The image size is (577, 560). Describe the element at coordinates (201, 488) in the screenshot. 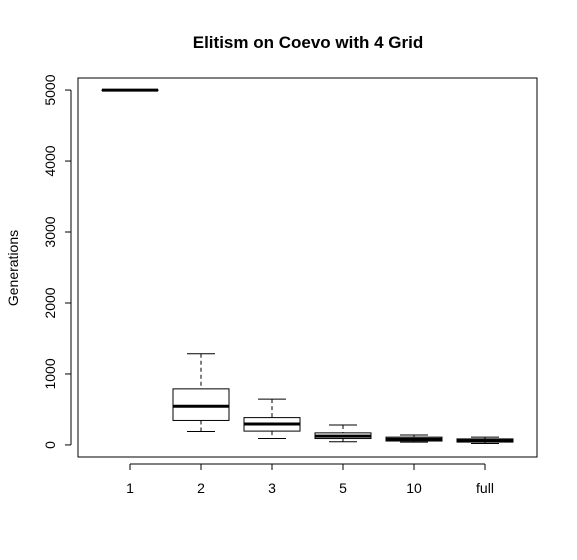

I see `x-tick-label: 2` at that location.